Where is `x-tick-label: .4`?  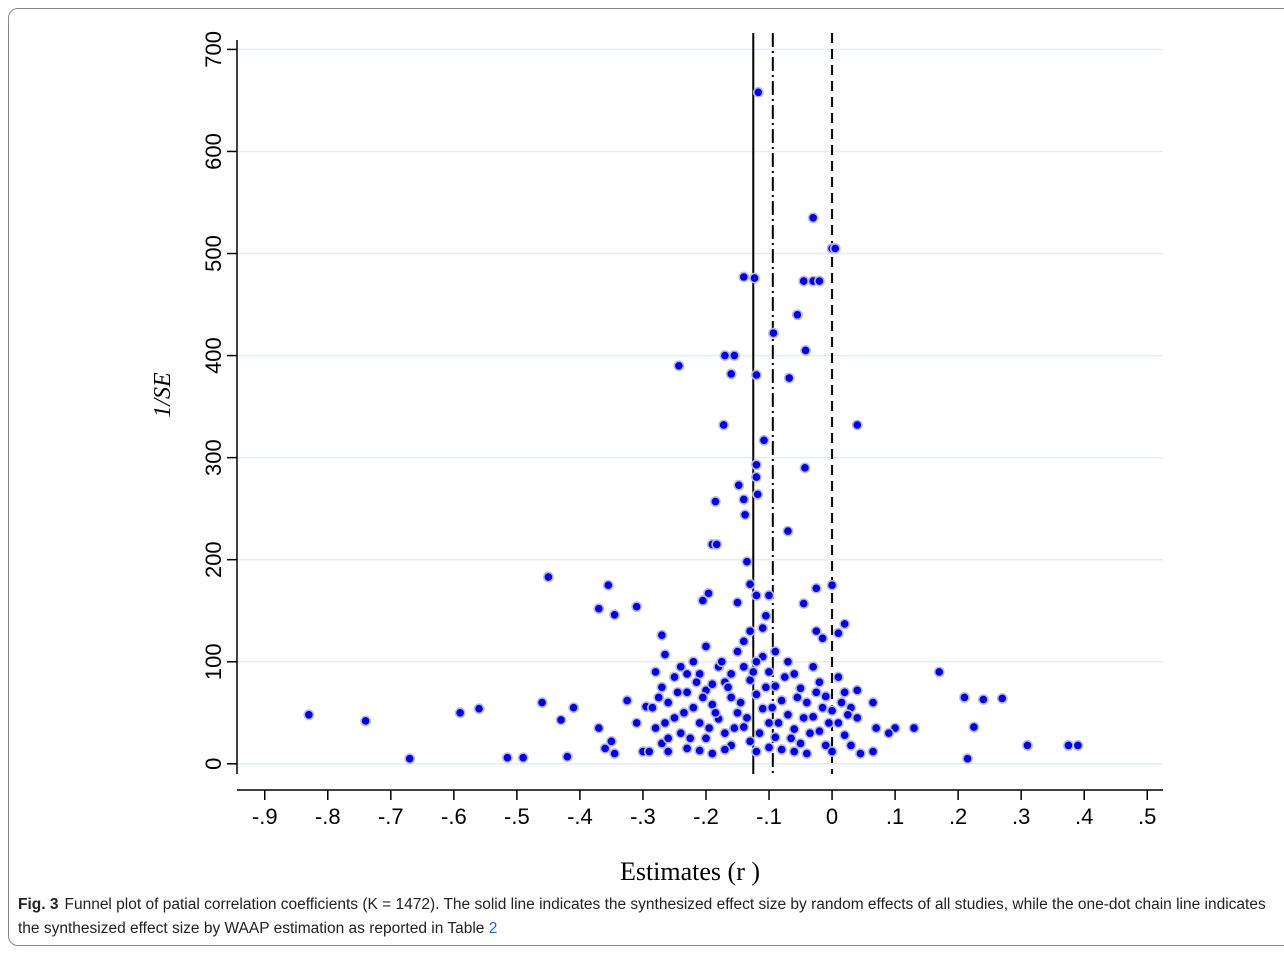
x-tick-label: .4 is located at coordinates (1084, 816).